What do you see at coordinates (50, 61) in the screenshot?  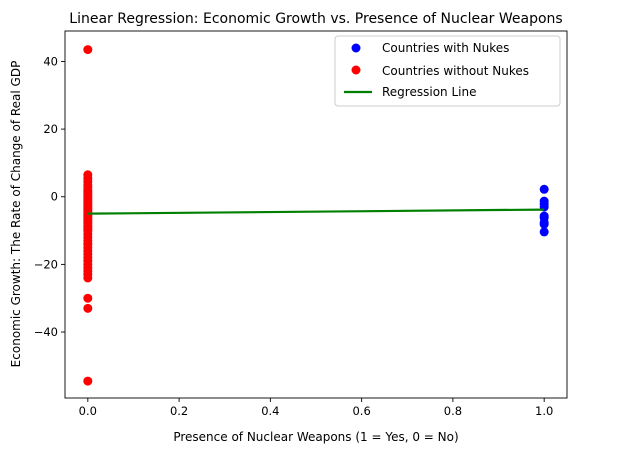 I see `y-tick-label: 40` at bounding box center [50, 61].